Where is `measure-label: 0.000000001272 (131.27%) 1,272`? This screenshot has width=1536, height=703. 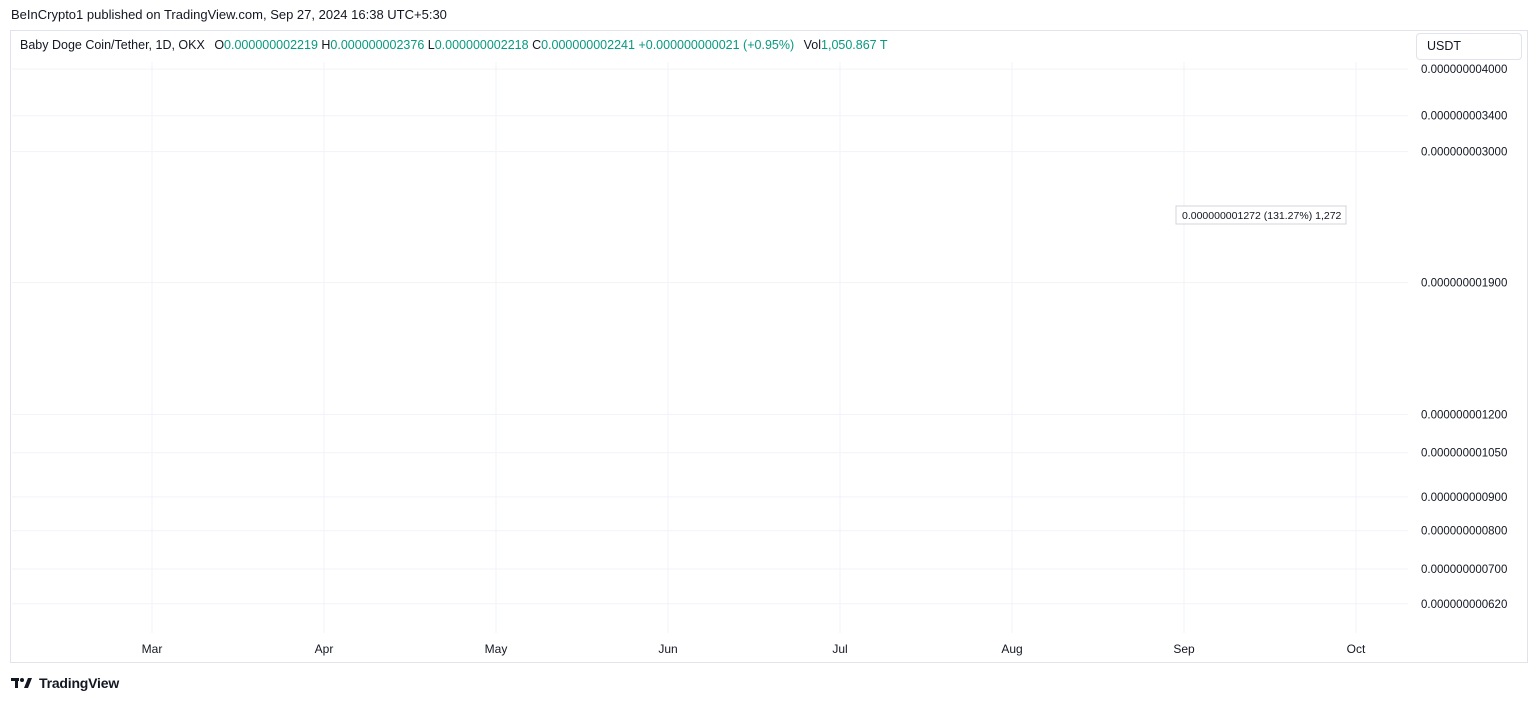 measure-label: 0.000000001272 (131.27%) 1,272 is located at coordinates (1262, 216).